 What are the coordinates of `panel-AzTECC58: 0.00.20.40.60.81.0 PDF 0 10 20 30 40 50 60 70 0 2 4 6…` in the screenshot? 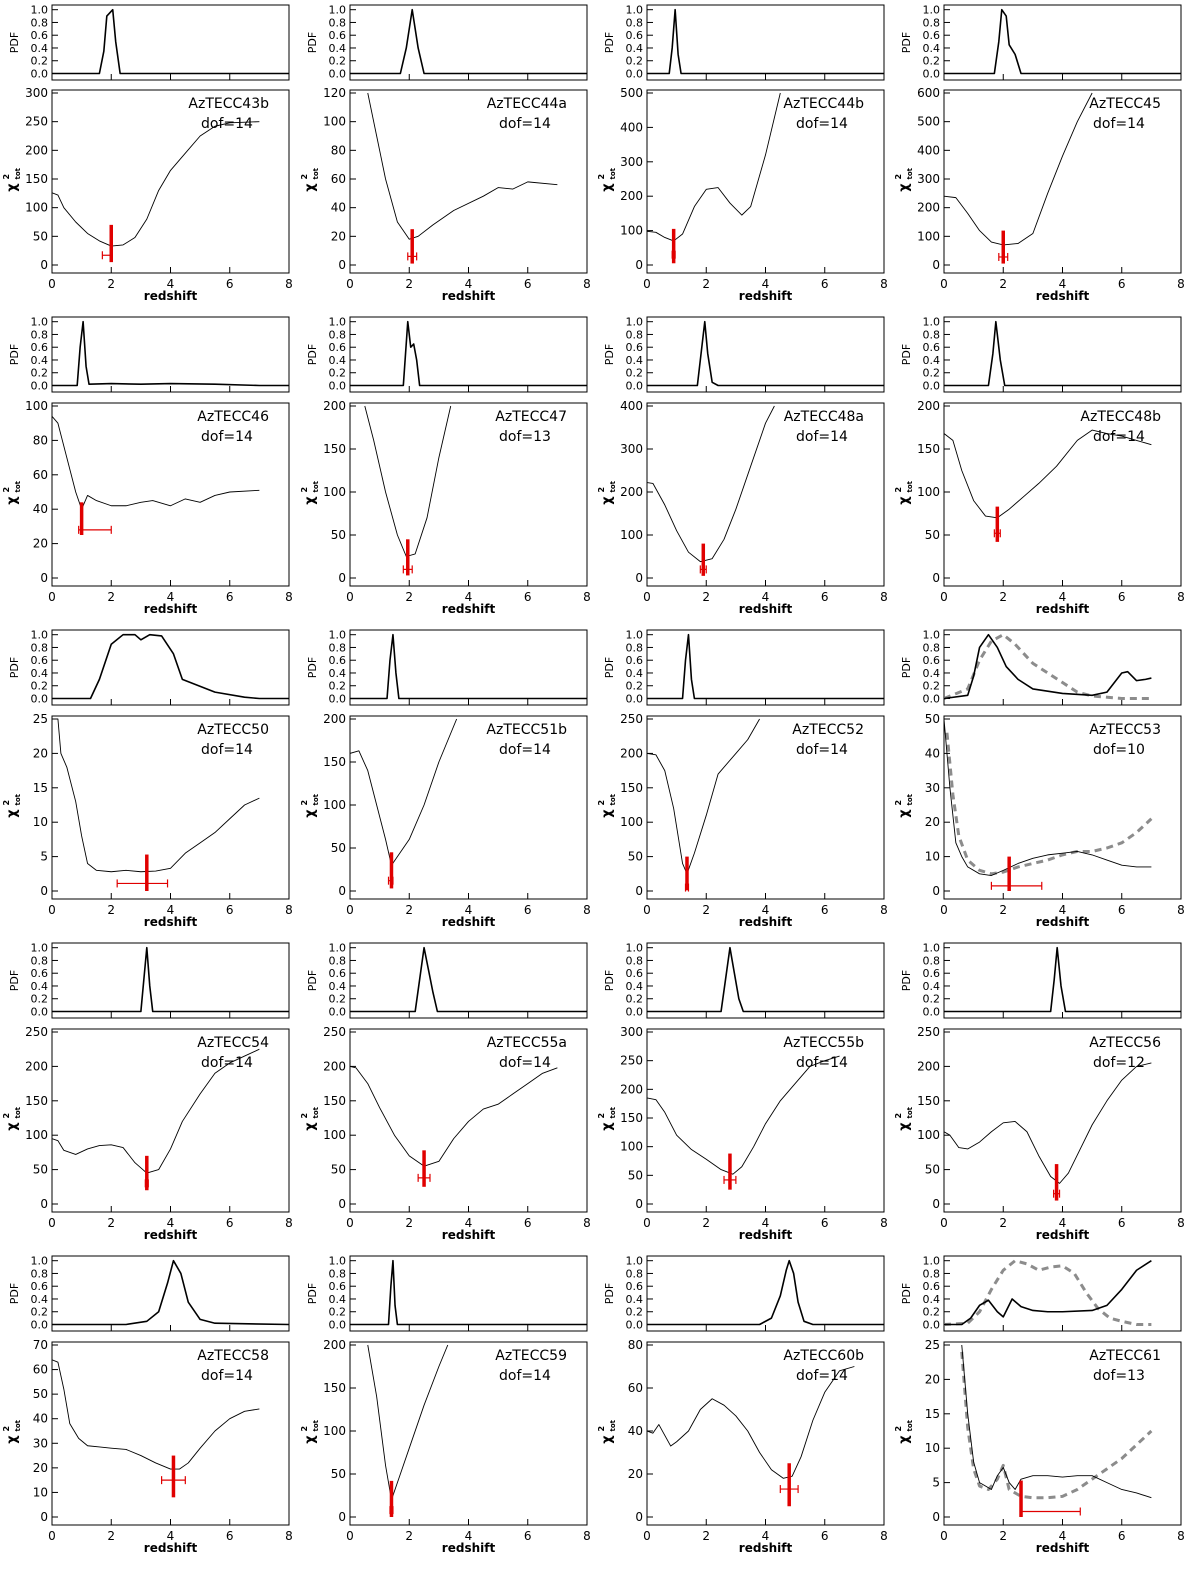 It's located at (147, 1405).